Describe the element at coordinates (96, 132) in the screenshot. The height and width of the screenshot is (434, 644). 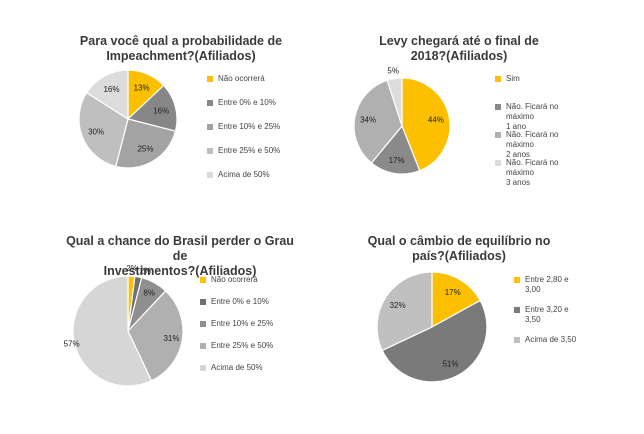
I see `pie-slice-label: 30%` at that location.